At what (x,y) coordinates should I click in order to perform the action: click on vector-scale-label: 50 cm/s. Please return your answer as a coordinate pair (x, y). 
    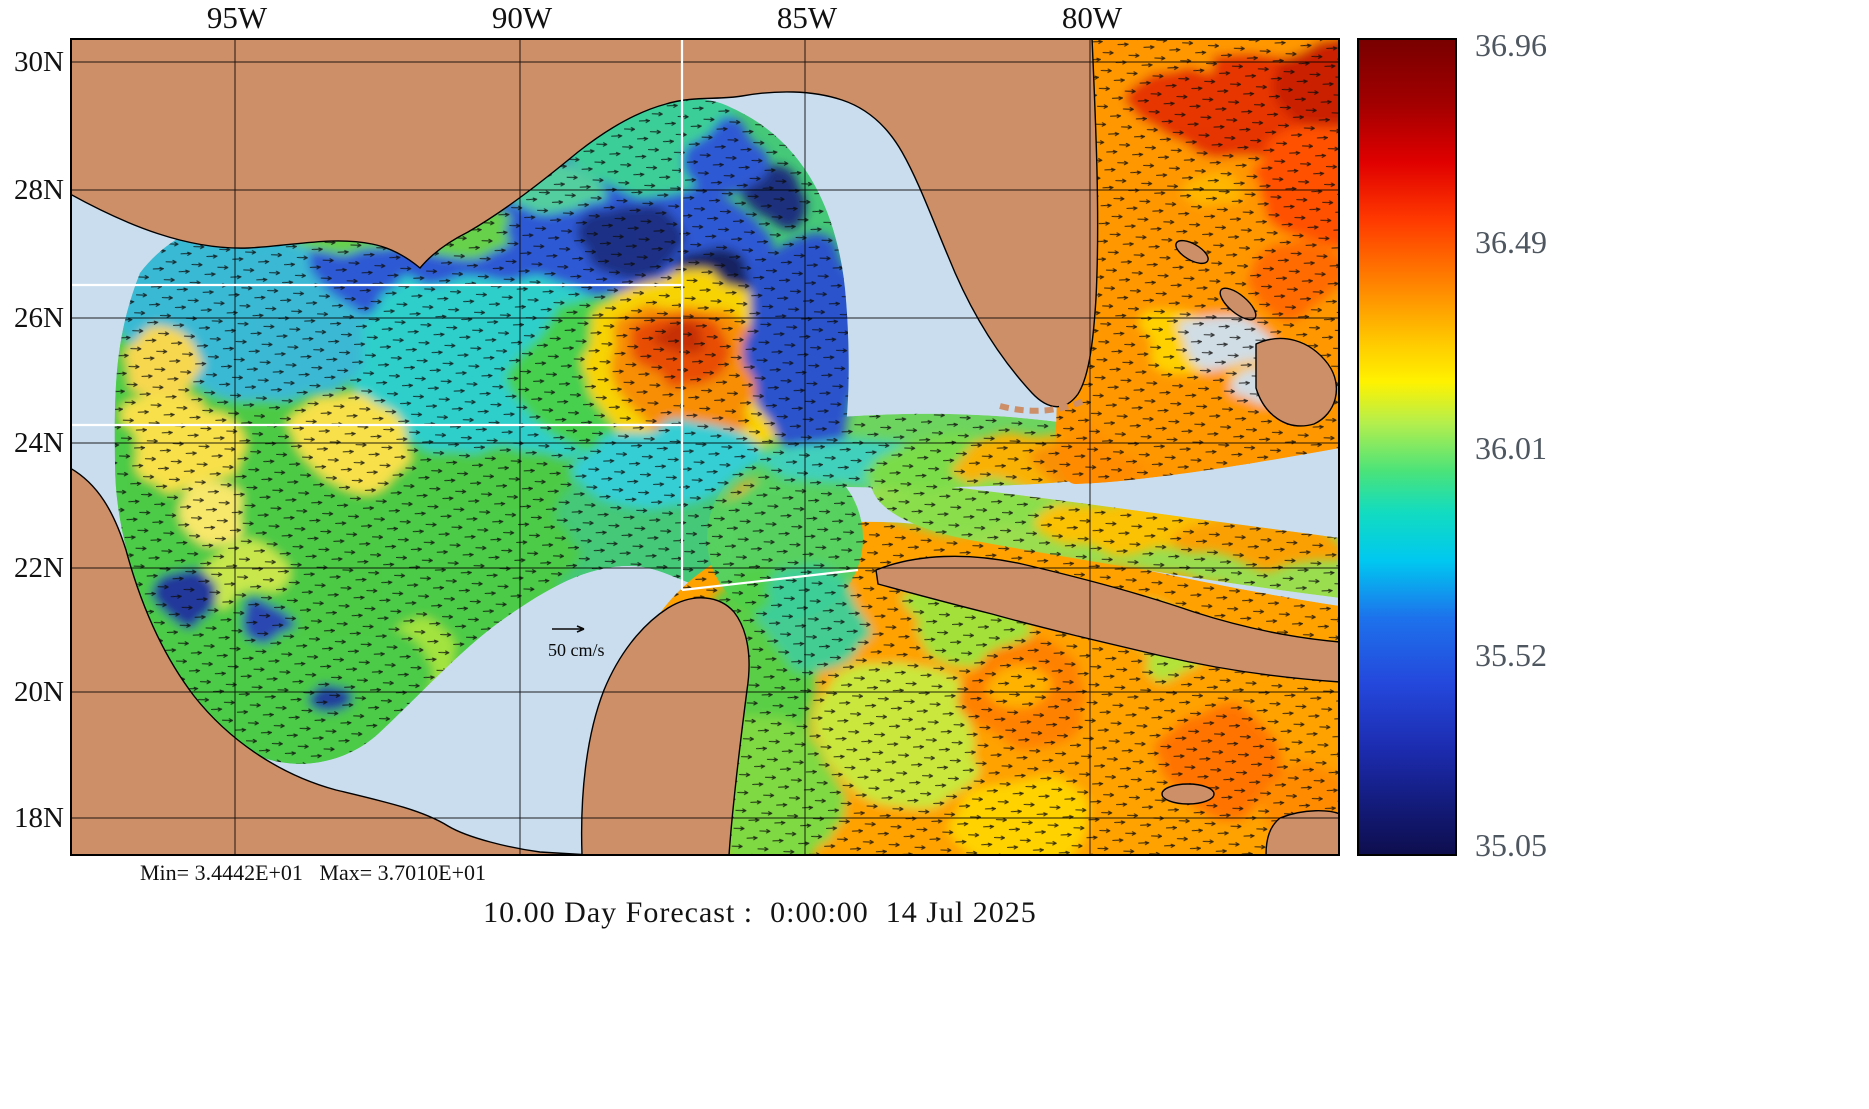
    Looking at the image, I should click on (576, 650).